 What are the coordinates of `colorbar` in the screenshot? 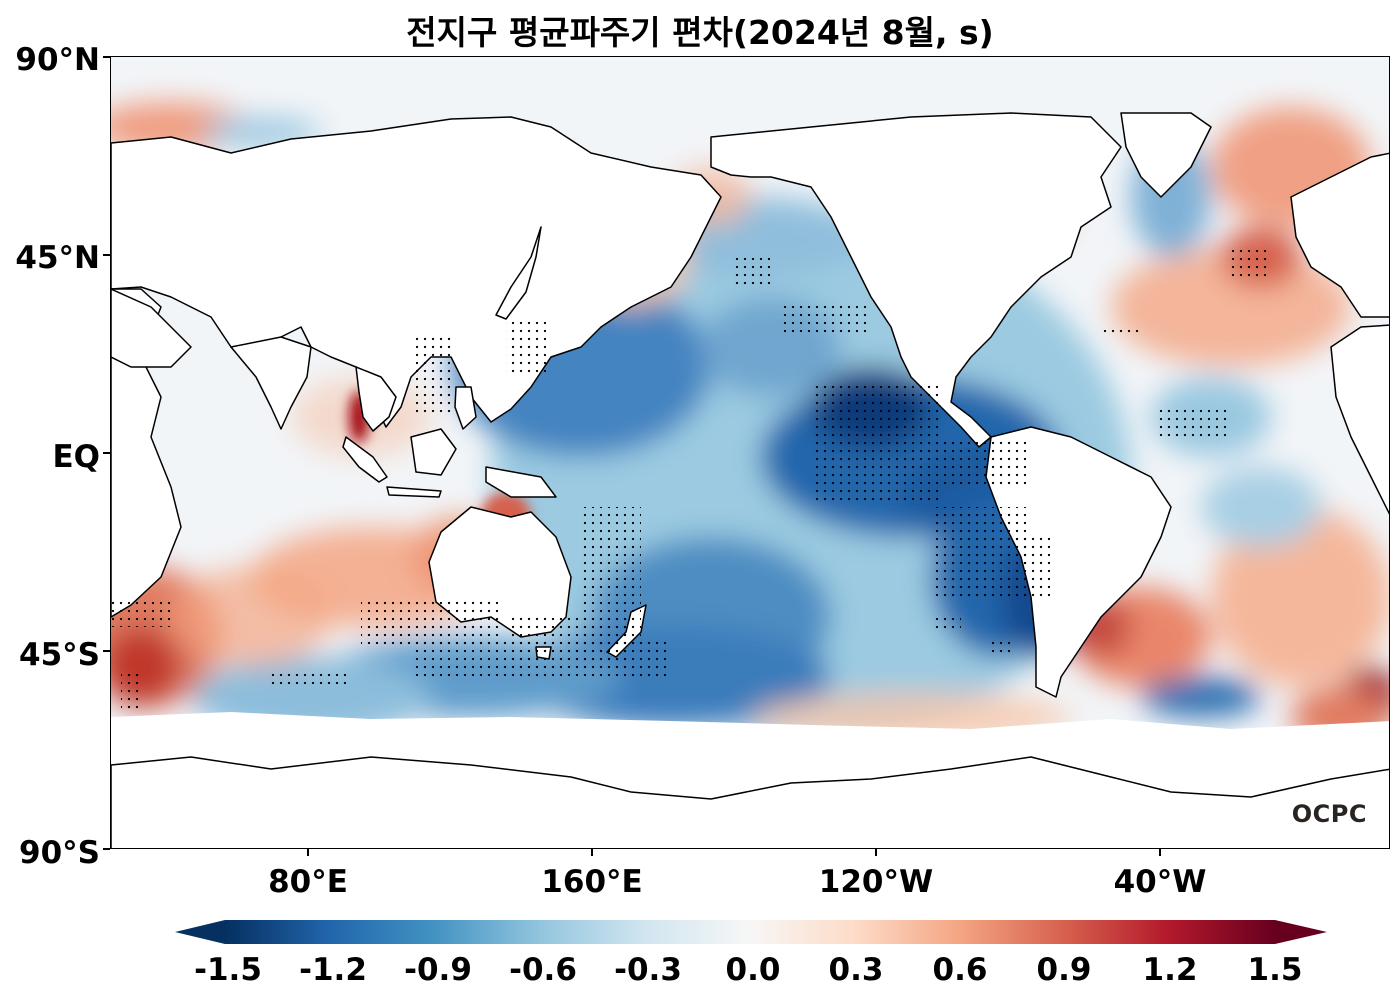 It's located at (751, 932).